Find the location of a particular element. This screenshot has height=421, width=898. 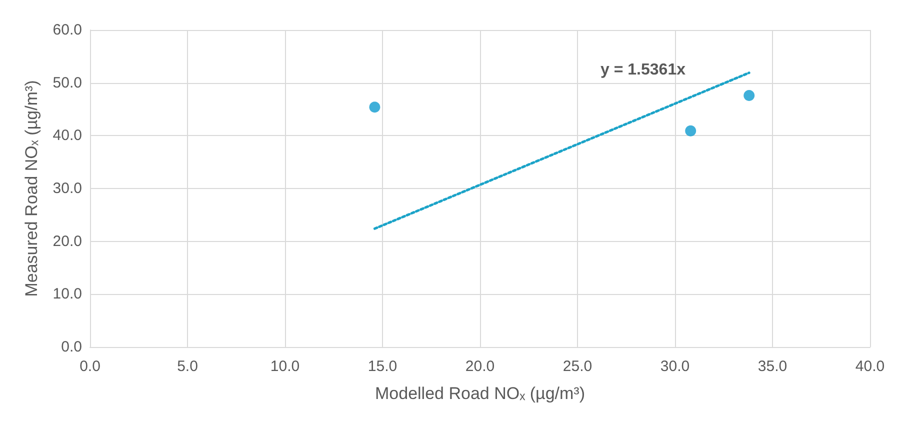

x-tick-label: 10.0 is located at coordinates (285, 366).